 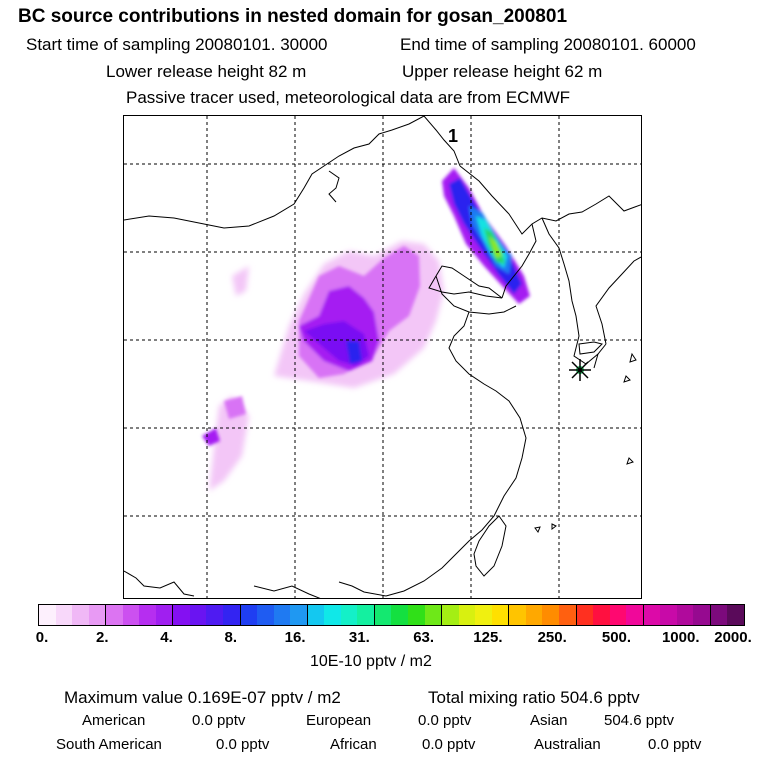 I want to click on upper-release-label: Upper release height 62 m, so click(x=502, y=71).